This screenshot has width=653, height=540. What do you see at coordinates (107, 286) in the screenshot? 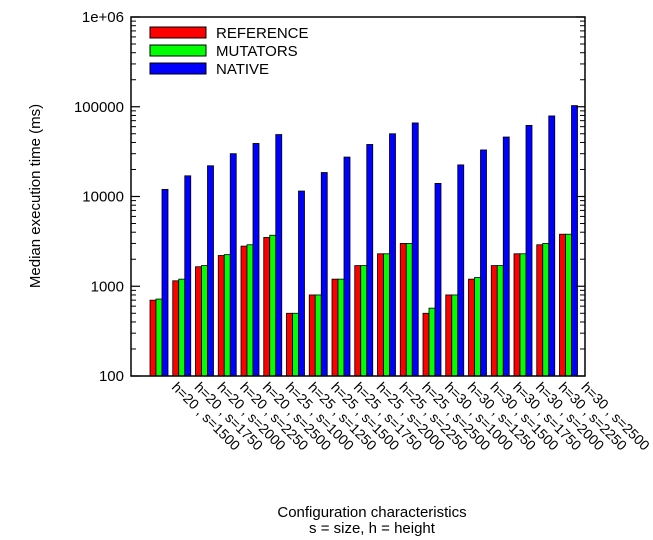
I see `y-tick-label: 1000` at bounding box center [107, 286].